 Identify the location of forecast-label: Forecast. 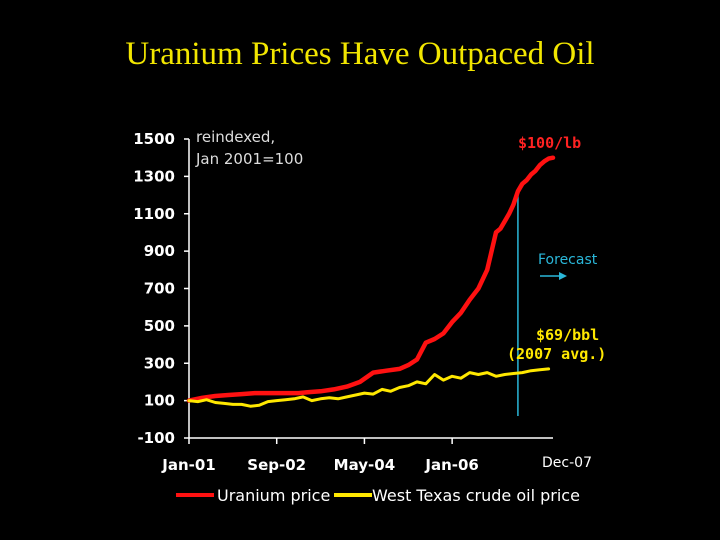
(568, 260).